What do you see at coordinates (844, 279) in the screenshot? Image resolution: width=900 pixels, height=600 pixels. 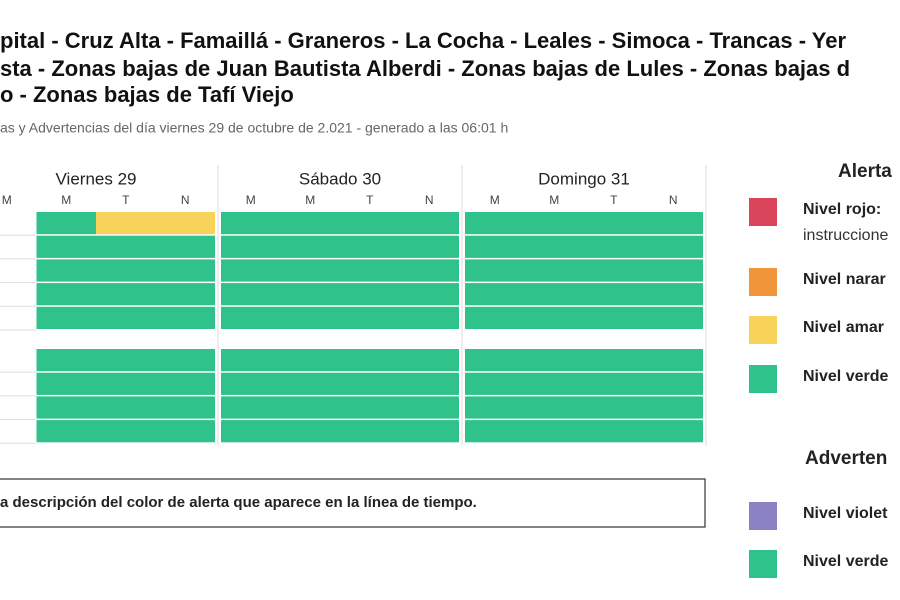 I see `legend-label: Nivel narar` at bounding box center [844, 279].